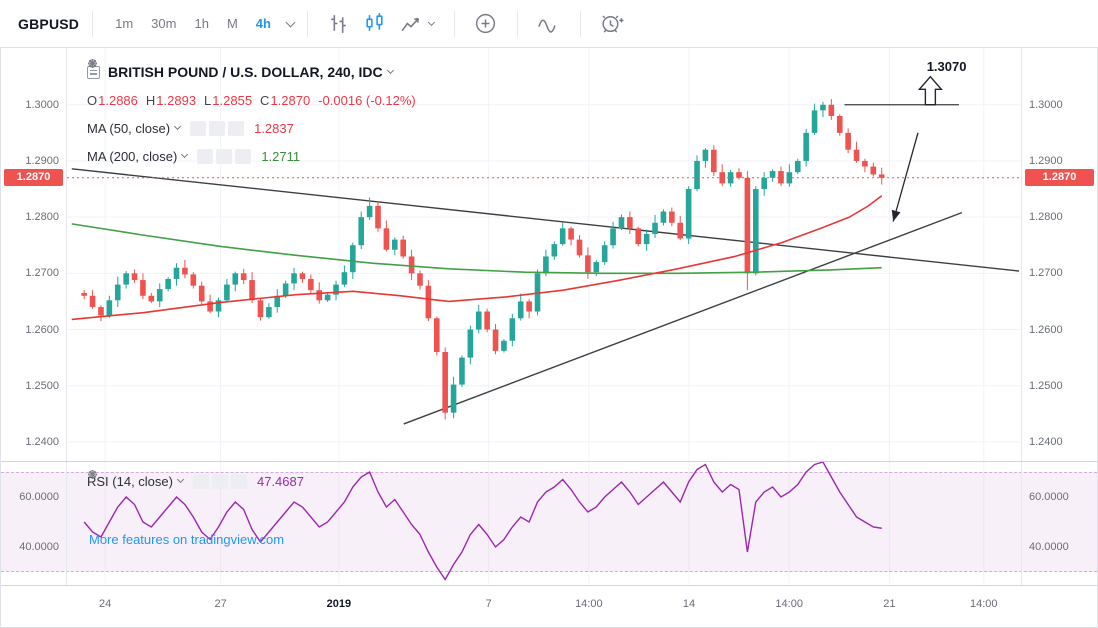 Image resolution: width=1098 pixels, height=628 pixels. What do you see at coordinates (201, 23) in the screenshot?
I see `interval-1h: 1h` at bounding box center [201, 23].